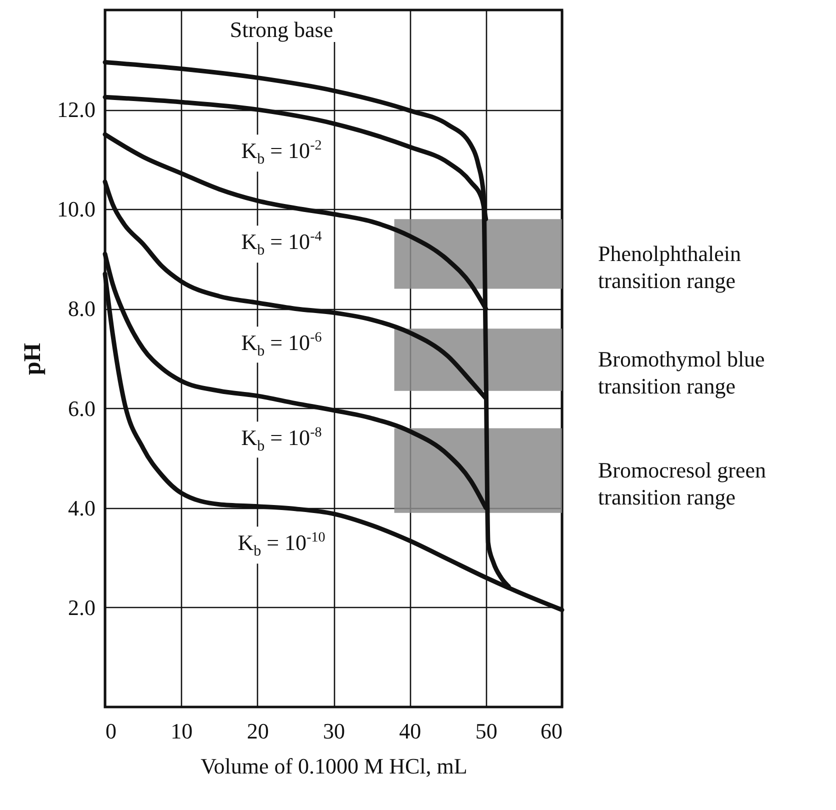  Describe the element at coordinates (181, 731) in the screenshot. I see `x-tick-label: 10` at that location.